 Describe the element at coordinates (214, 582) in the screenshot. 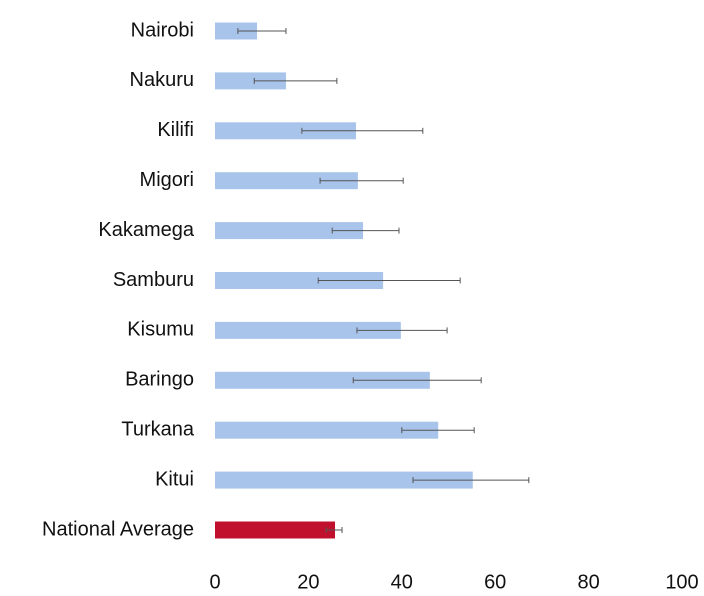

I see `x-tick-label: 0` at that location.